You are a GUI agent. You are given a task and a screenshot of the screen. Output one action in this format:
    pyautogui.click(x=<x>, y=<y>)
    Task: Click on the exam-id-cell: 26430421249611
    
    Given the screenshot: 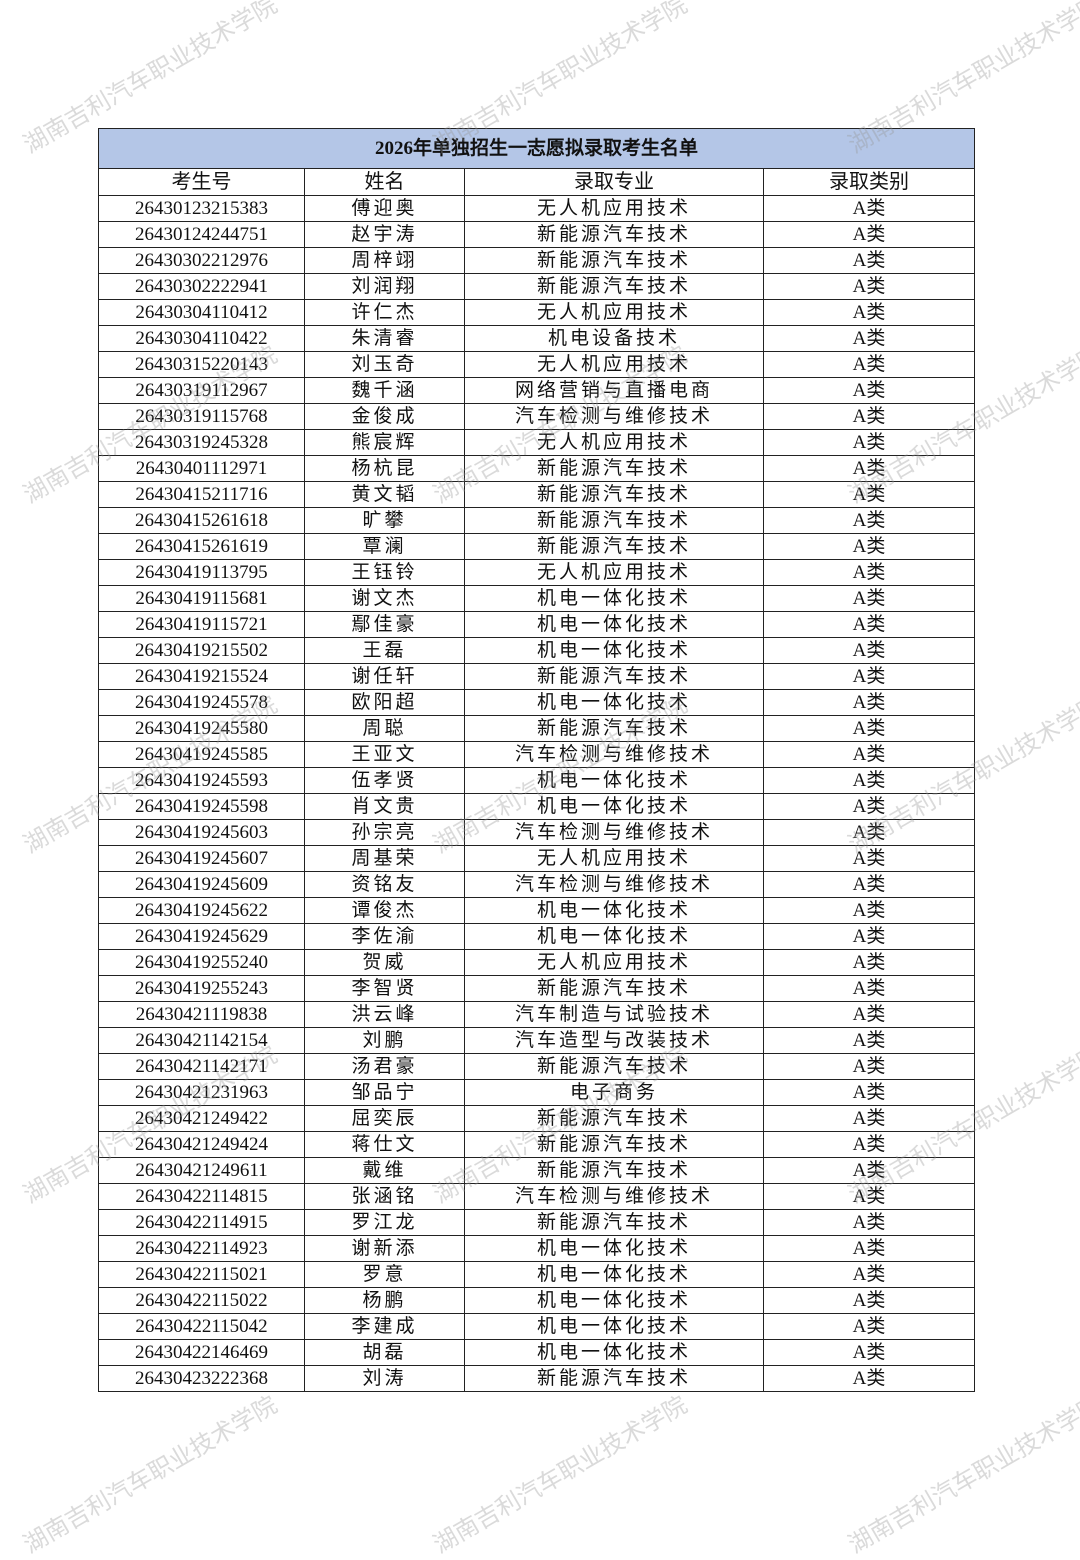 What is the action you would take?
    pyautogui.click(x=201, y=1170)
    